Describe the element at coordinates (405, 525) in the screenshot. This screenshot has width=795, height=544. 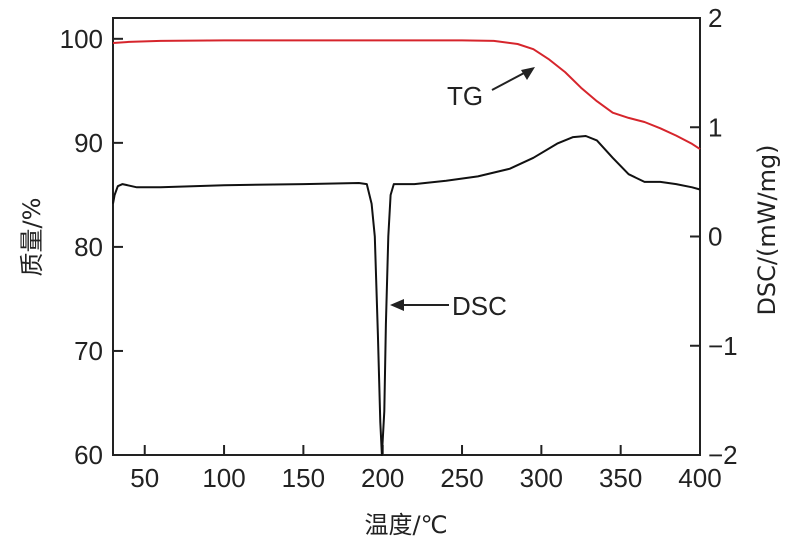
I see `x-axis-title: 温度/℃` at that location.